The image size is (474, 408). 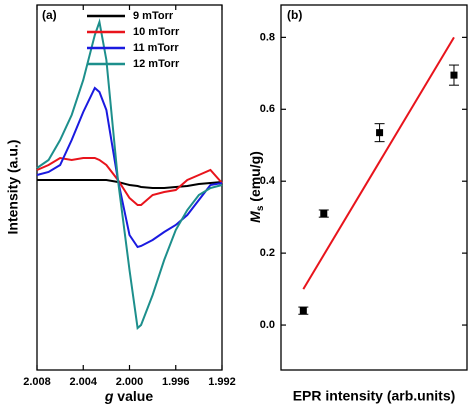 I want to click on x-tick-label: 1.992, so click(x=222, y=382).